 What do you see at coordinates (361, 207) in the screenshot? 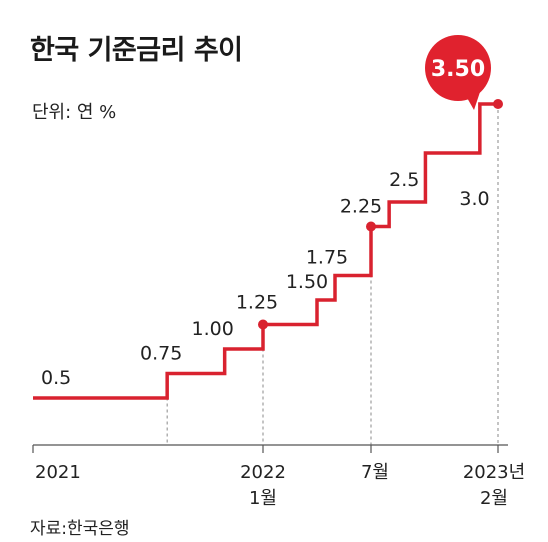
I see `value-label: 2.25` at bounding box center [361, 207].